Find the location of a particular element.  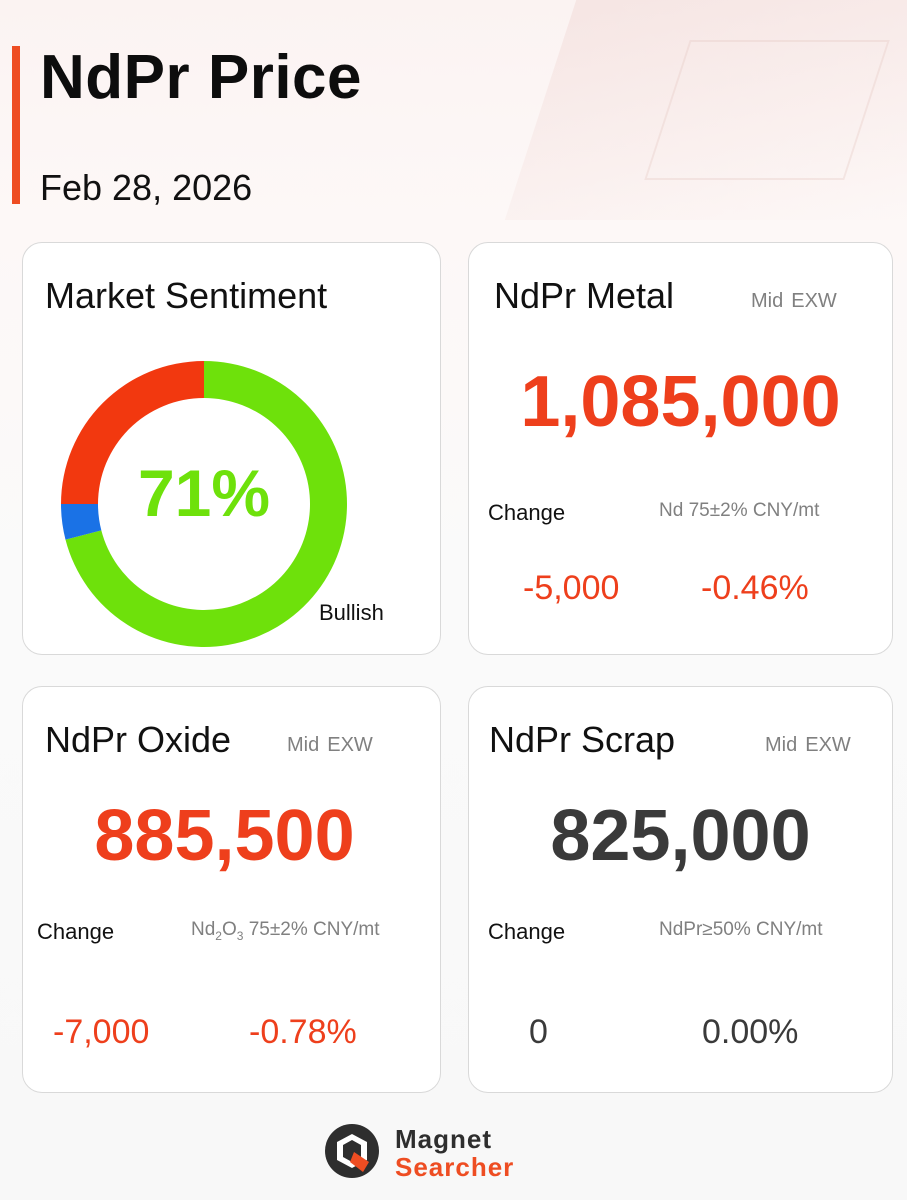

ndpr-scrap-change-abs: 0 is located at coordinates (538, 1032).